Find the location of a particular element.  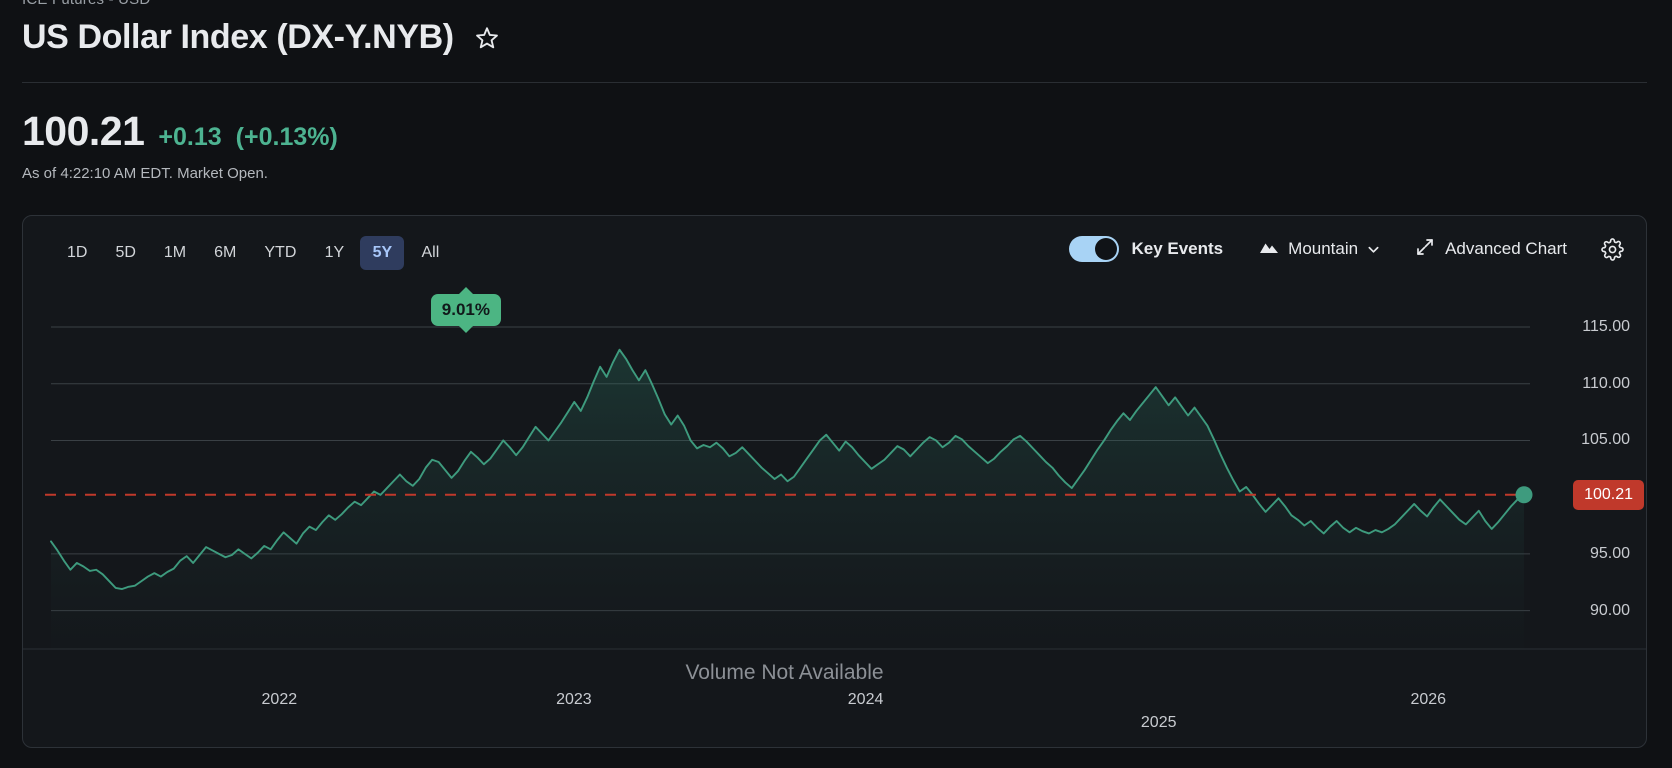

chart-type-dropdown: Mountain is located at coordinates (1319, 249).